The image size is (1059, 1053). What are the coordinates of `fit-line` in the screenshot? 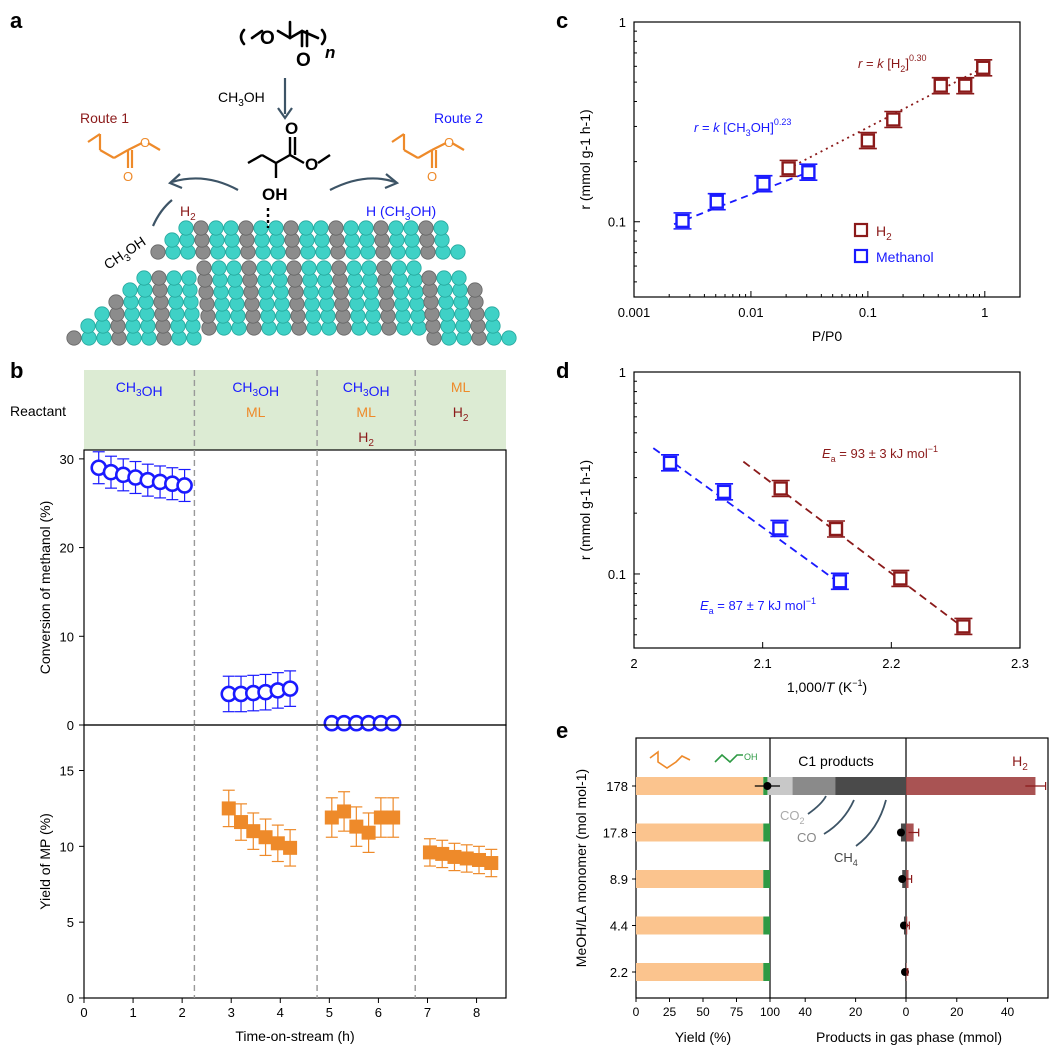 It's located at (742, 198).